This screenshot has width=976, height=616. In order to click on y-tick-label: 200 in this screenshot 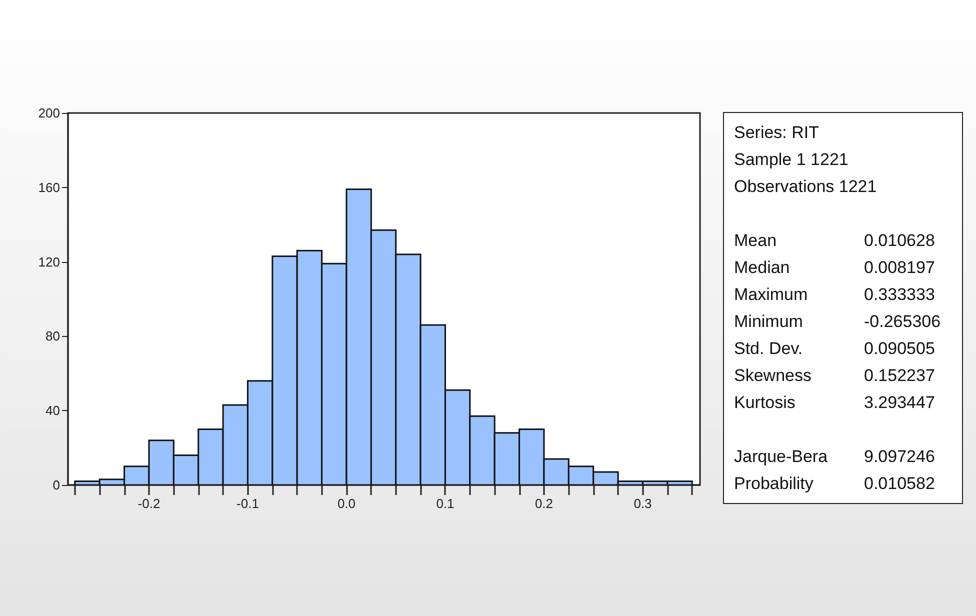, I will do `click(49, 113)`.